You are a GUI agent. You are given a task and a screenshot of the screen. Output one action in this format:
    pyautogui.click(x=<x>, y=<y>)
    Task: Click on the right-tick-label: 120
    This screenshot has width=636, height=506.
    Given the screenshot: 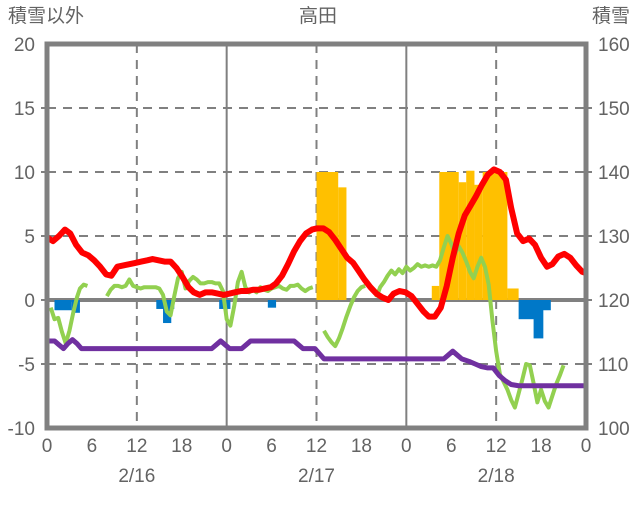 What is the action you would take?
    pyautogui.click(x=614, y=301)
    